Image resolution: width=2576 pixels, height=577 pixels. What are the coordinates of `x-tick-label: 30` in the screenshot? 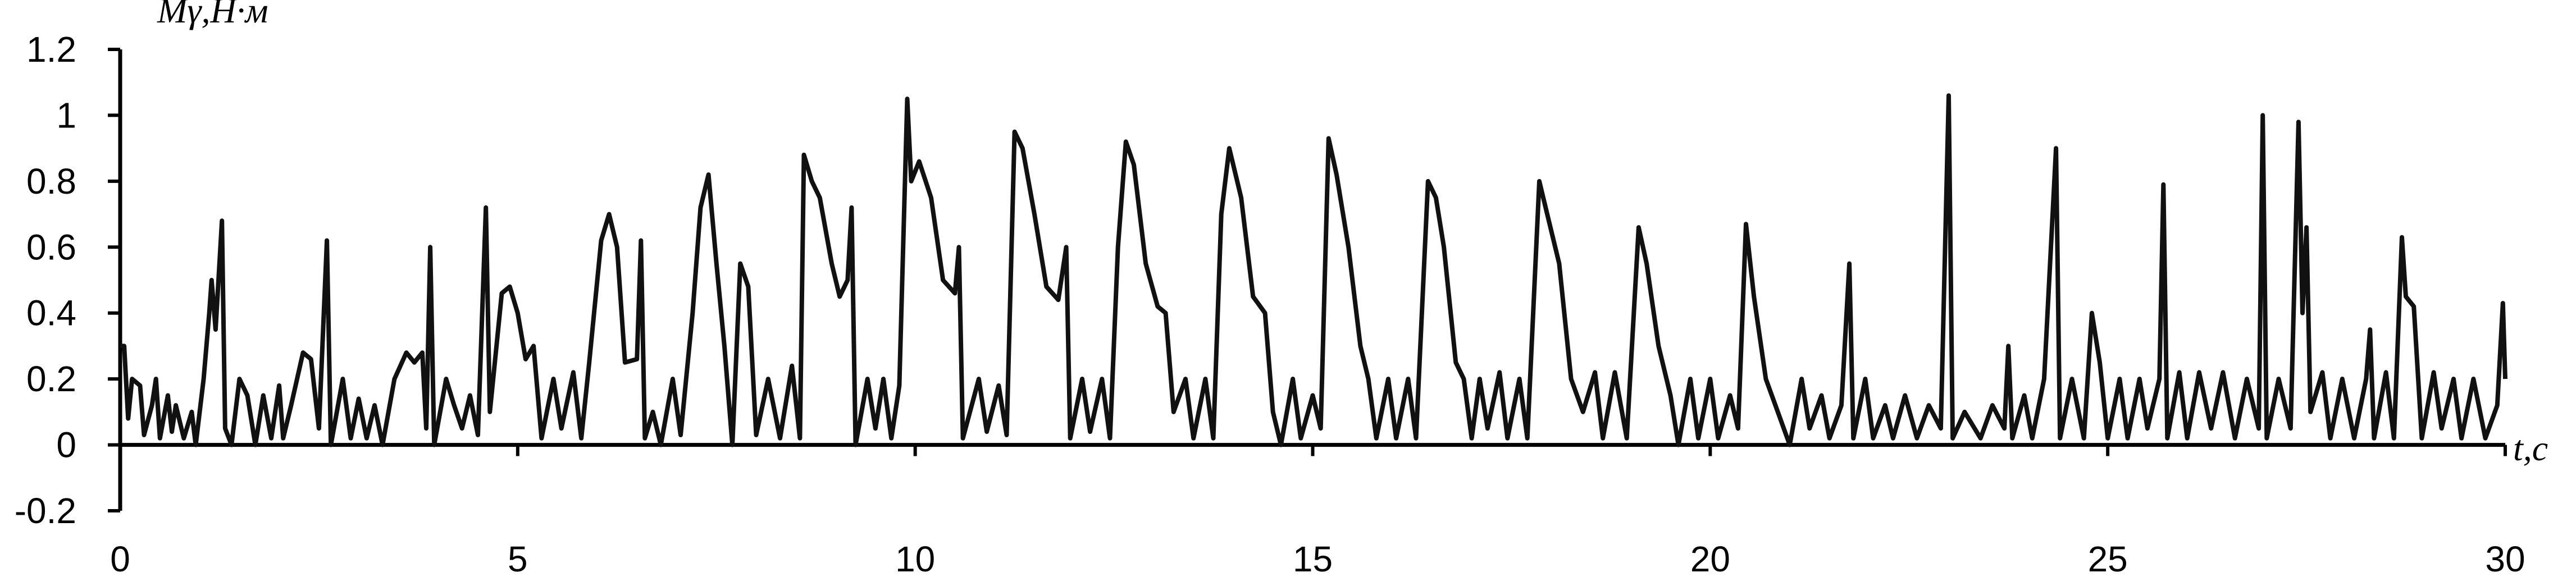 It's located at (2505, 558).